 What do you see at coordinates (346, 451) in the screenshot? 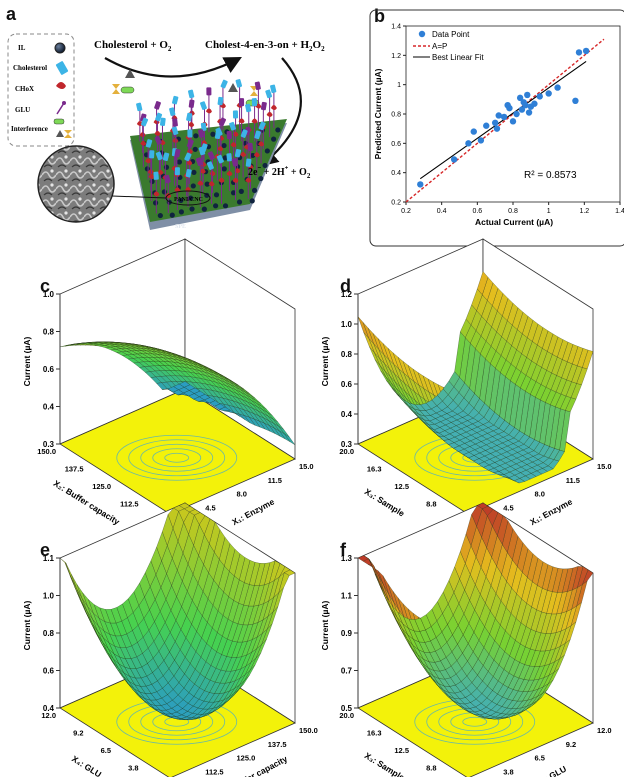
I see `left-axis-tick-label: 20.0` at bounding box center [346, 451].